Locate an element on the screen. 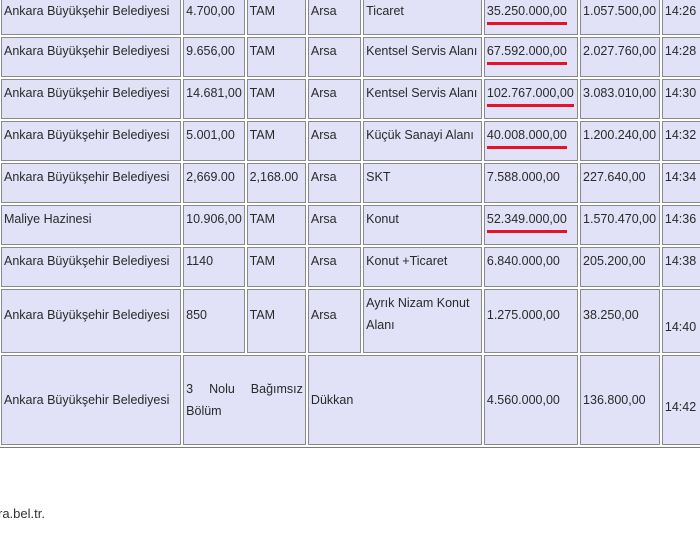 This screenshot has height=560, width=700. time-cell: 14:32 is located at coordinates (680, 141).